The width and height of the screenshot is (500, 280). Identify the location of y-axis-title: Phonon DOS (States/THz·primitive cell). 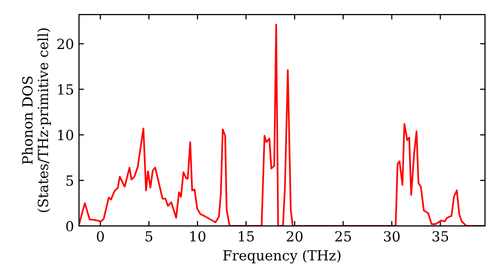
(36, 120).